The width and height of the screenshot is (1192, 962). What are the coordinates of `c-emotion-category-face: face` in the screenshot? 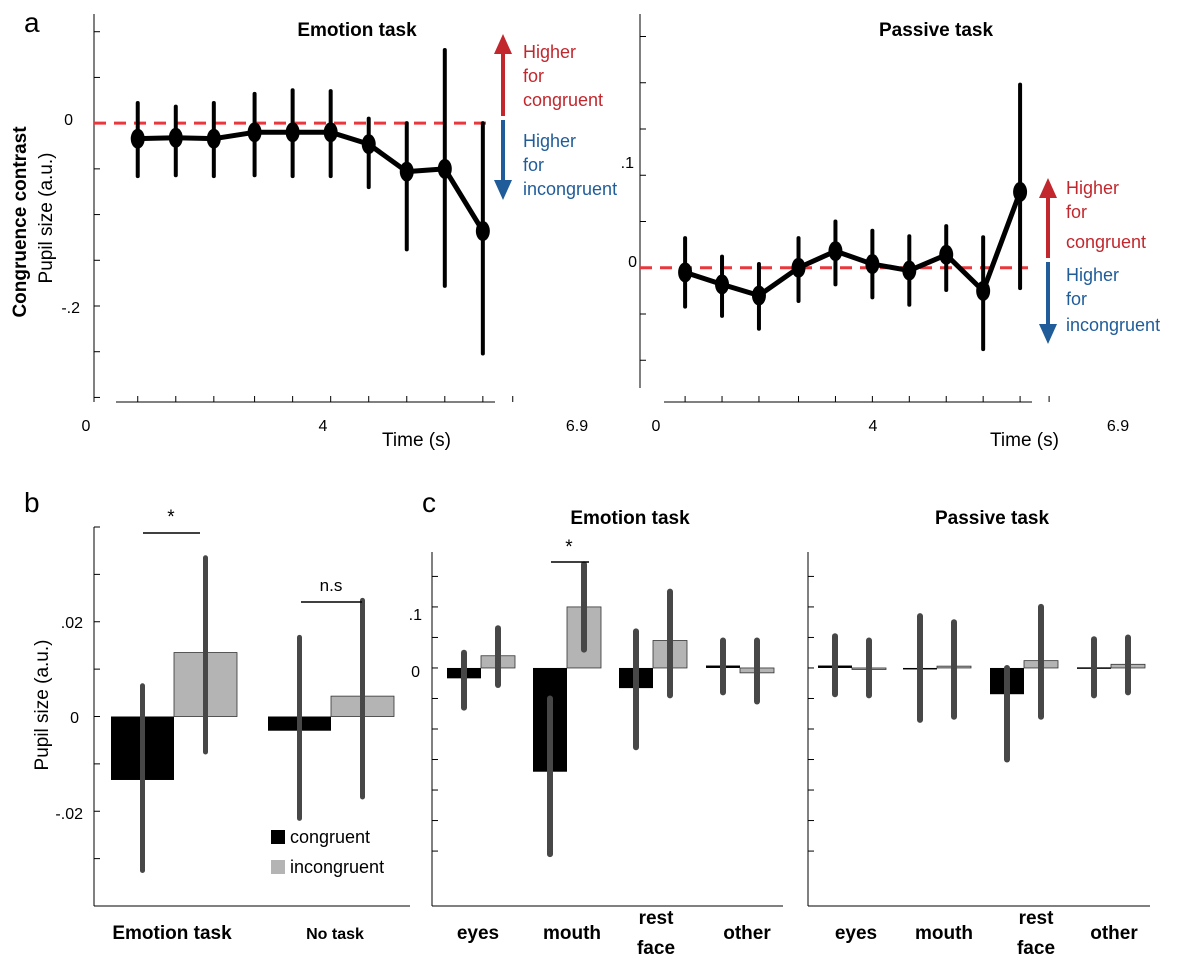 It's located at (656, 948).